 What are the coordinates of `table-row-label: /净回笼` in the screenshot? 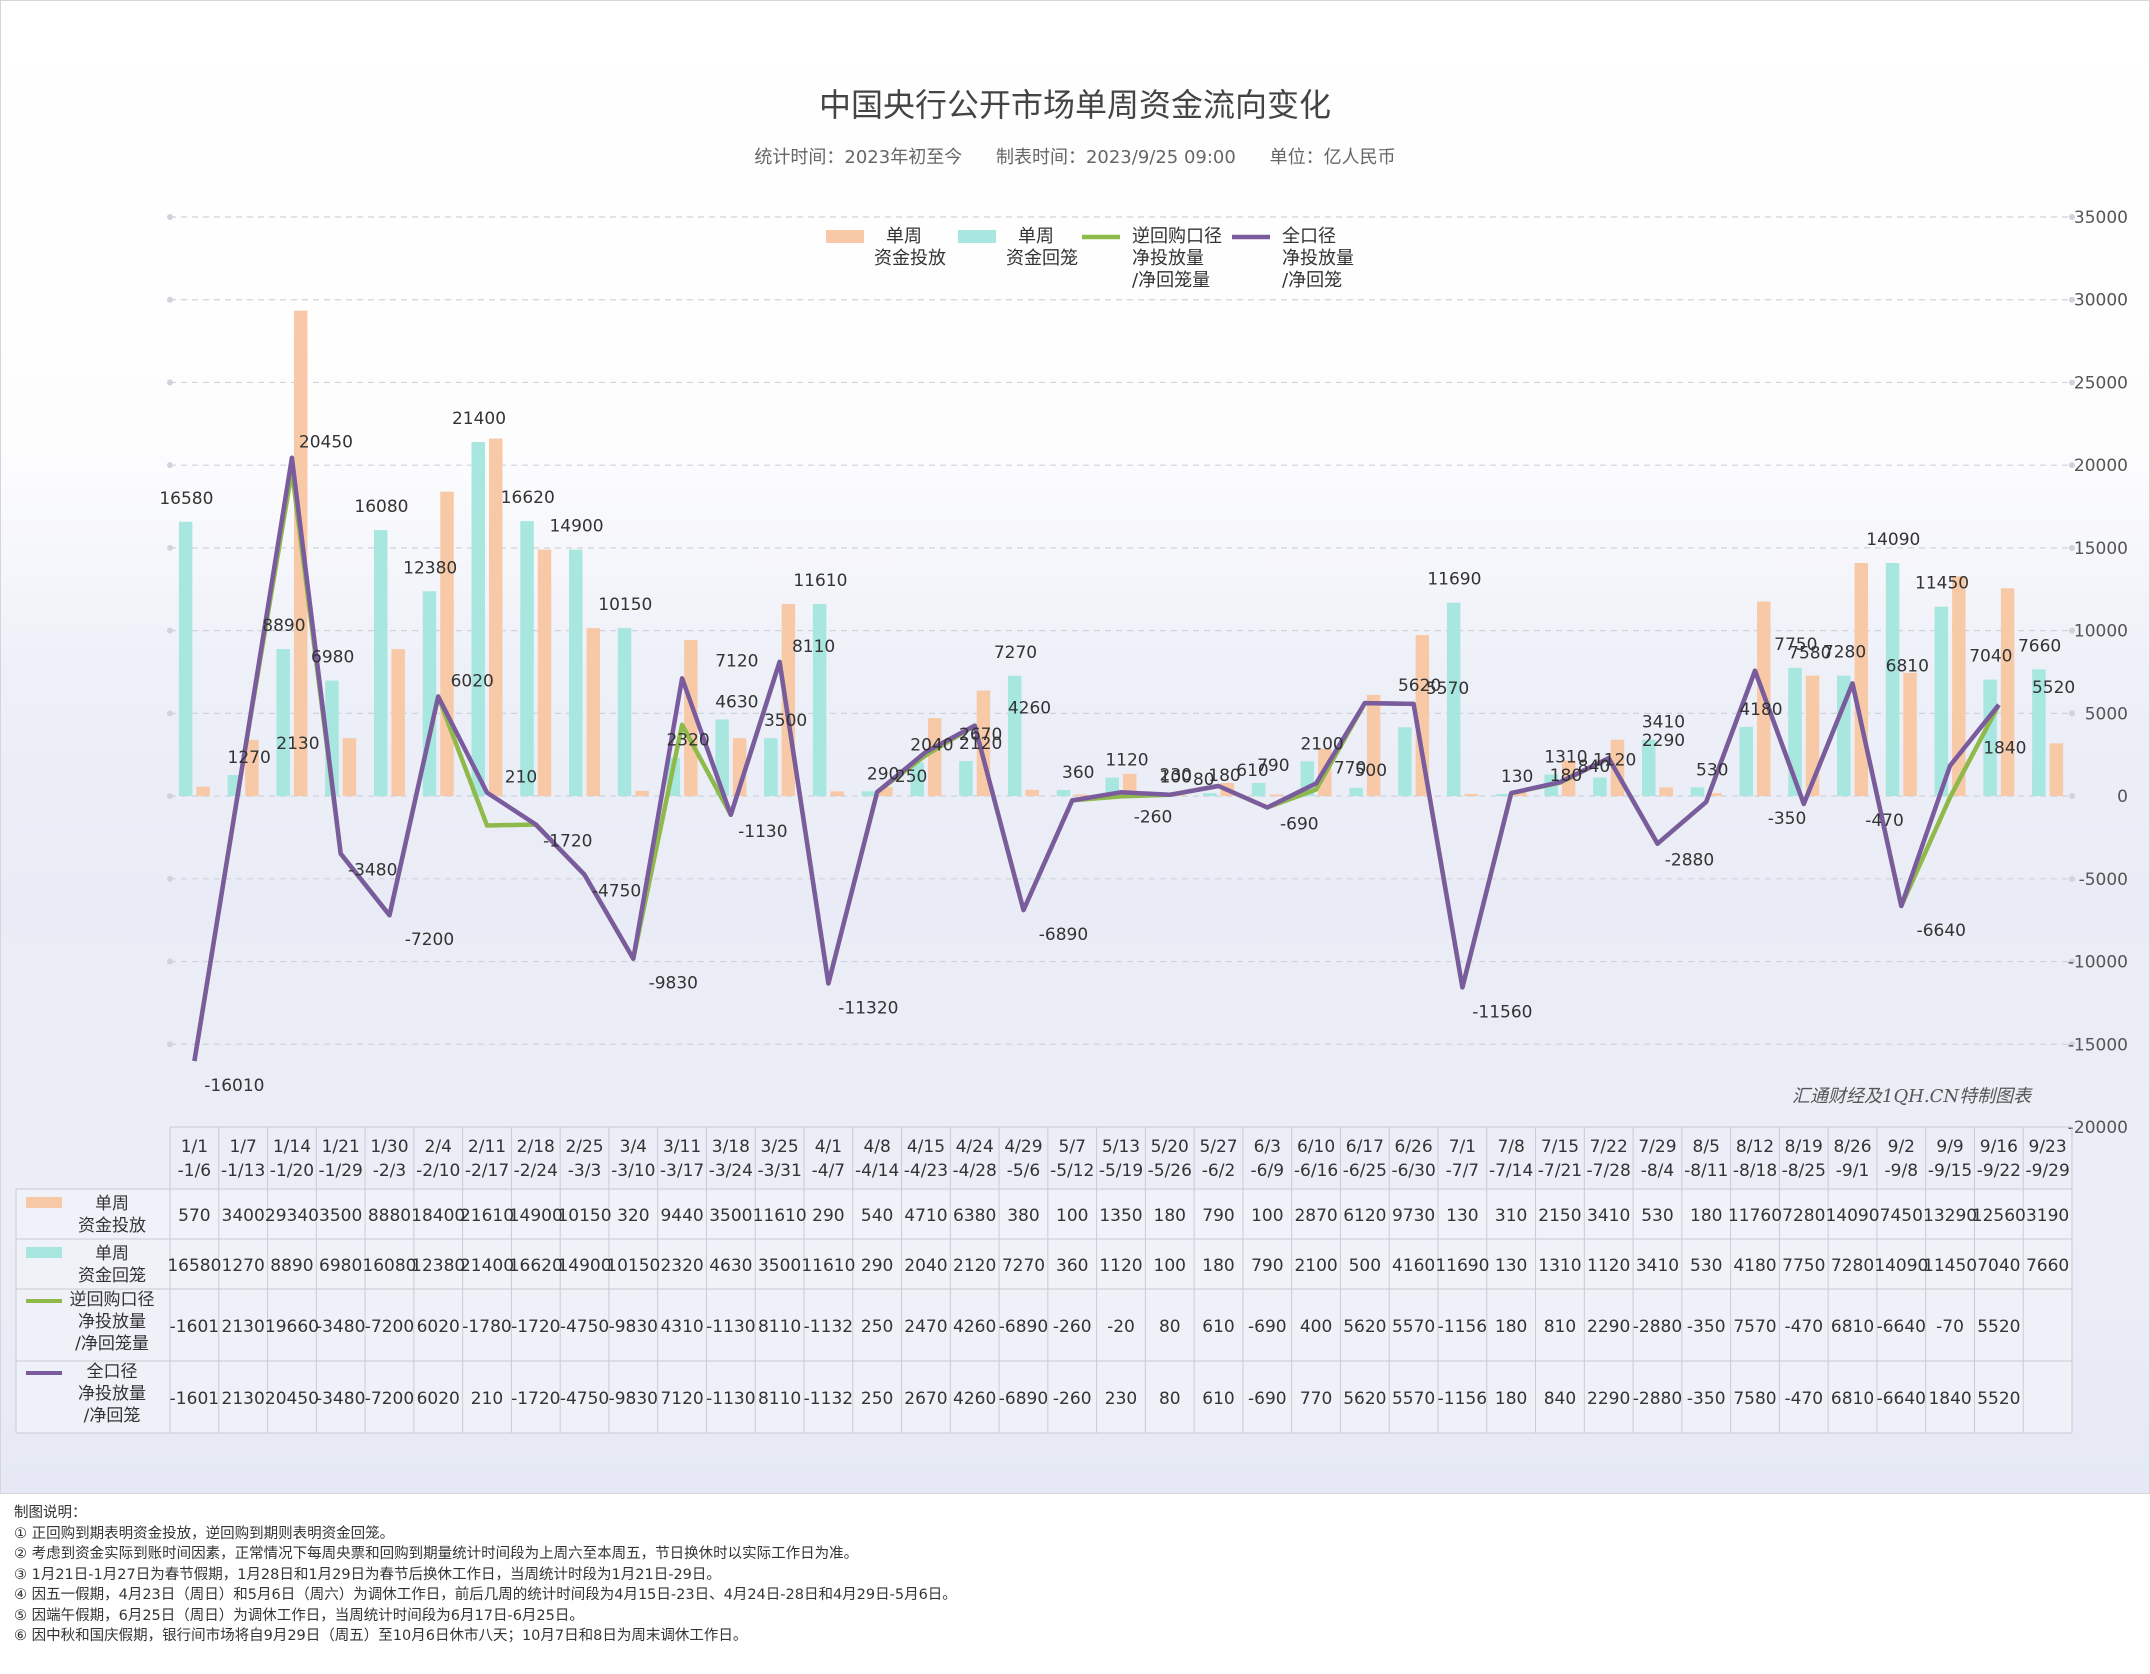 It's located at (112, 1416).